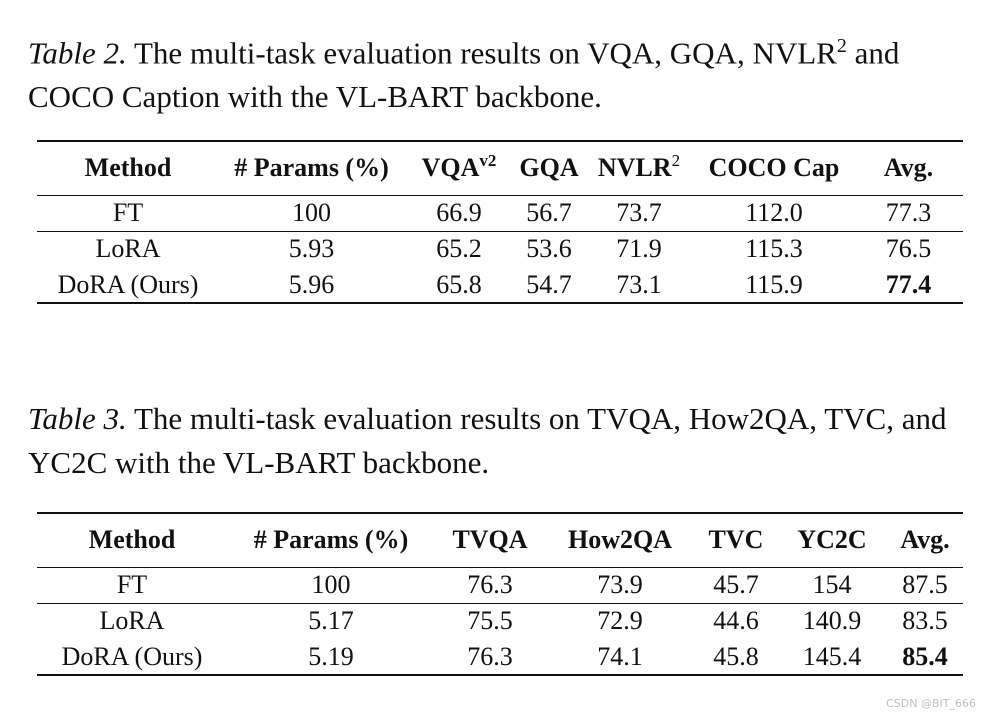 Image resolution: width=990 pixels, height=718 pixels. What do you see at coordinates (832, 620) in the screenshot?
I see `table3-cell-yc2c: 140.9` at bounding box center [832, 620].